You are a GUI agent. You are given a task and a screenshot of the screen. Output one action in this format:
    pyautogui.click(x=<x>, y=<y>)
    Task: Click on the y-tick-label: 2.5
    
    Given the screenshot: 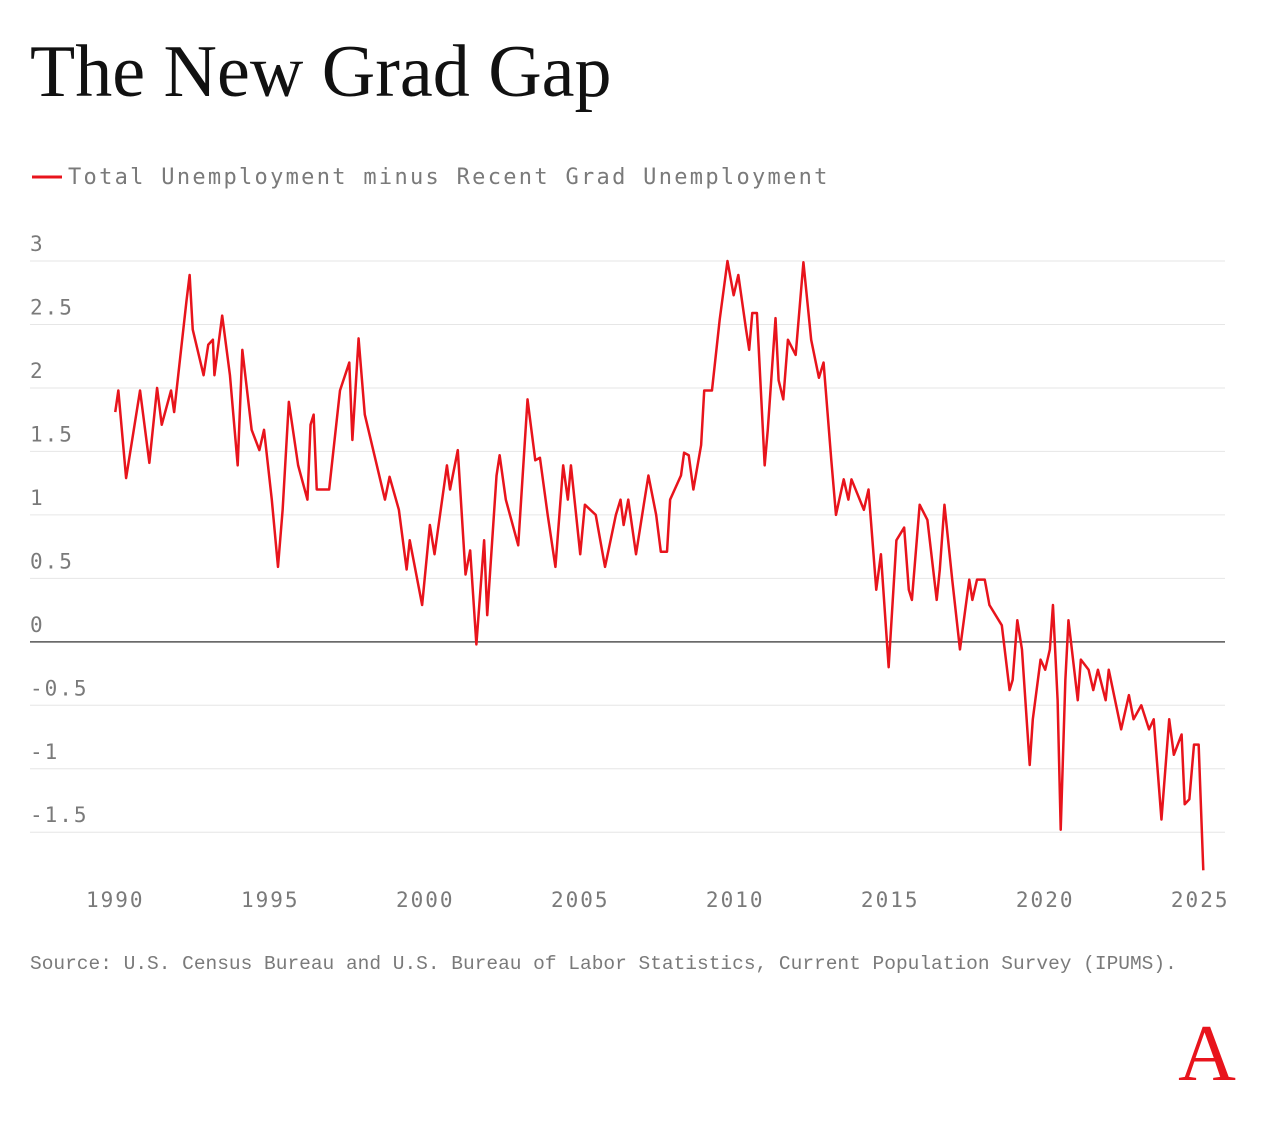 What is the action you would take?
    pyautogui.click(x=52, y=307)
    